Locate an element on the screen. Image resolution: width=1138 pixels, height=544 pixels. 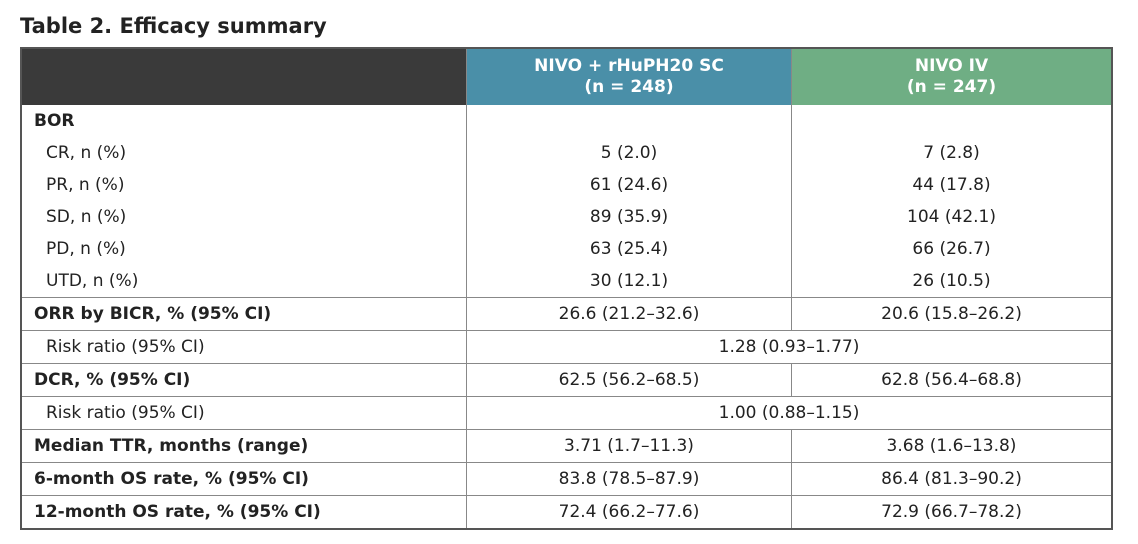
row-label: 6-month OS rate, % (95% CI) is located at coordinates (243, 479).